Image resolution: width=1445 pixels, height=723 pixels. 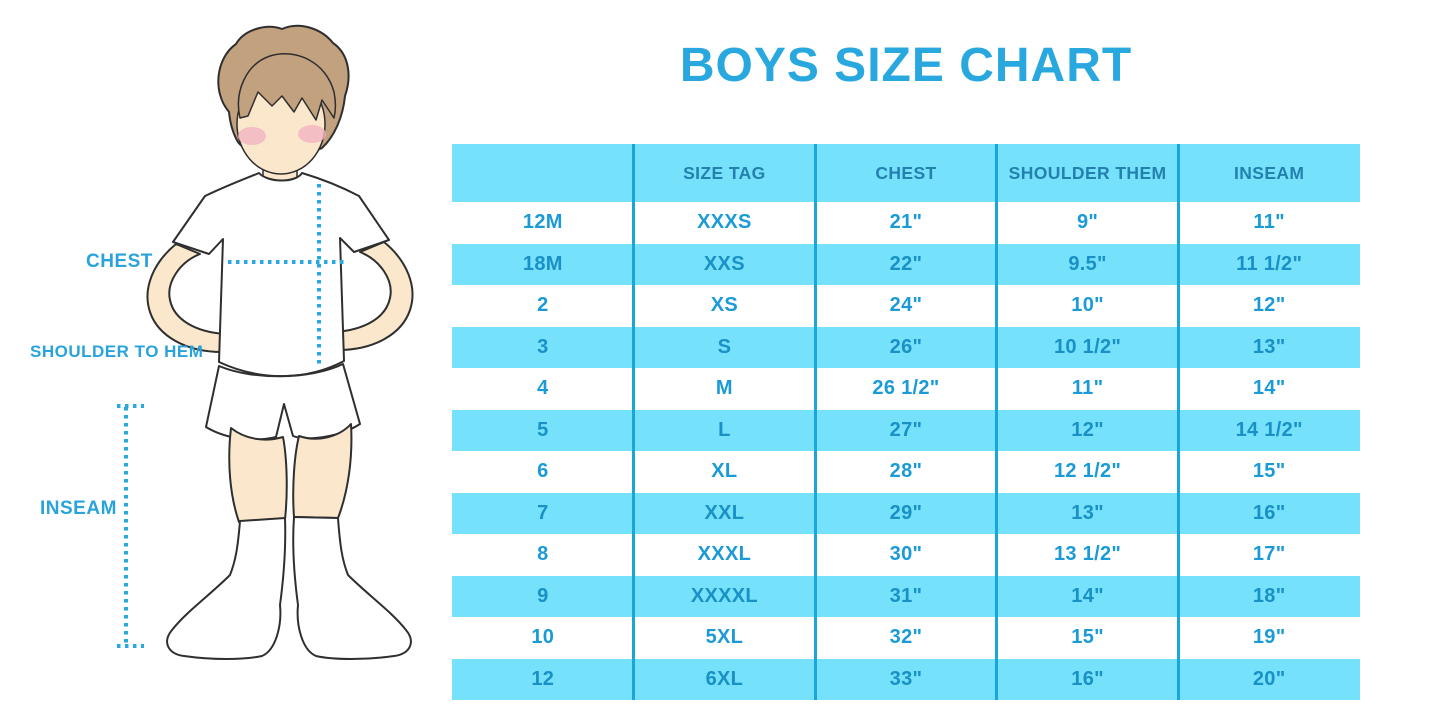 I want to click on table-cell: 29", so click(x=906, y=512).